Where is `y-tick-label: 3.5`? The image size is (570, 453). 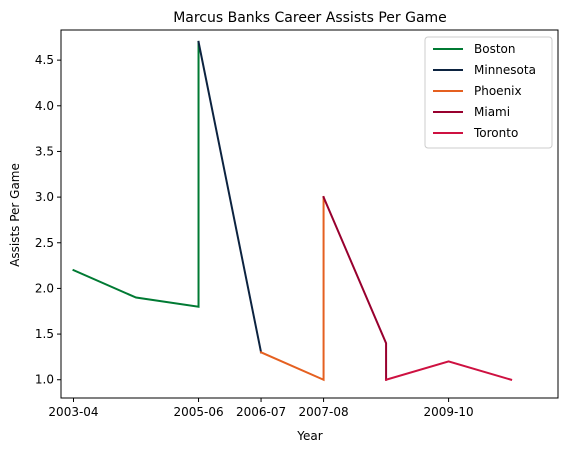
y-tick-label: 3.5 is located at coordinates (44, 151).